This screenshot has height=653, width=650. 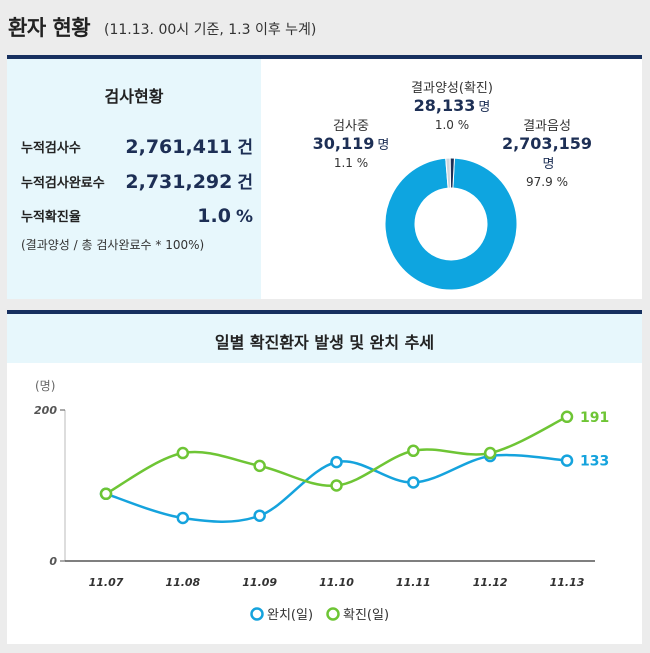 What do you see at coordinates (351, 144) in the screenshot?
I see `donut-label-in-progress: 검사중 30,119 명 1.1 %` at bounding box center [351, 144].